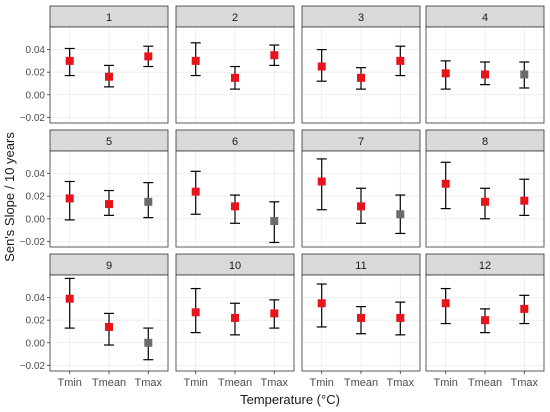  What do you see at coordinates (485, 18) in the screenshot?
I see `facet-label-4: 4` at bounding box center [485, 18].